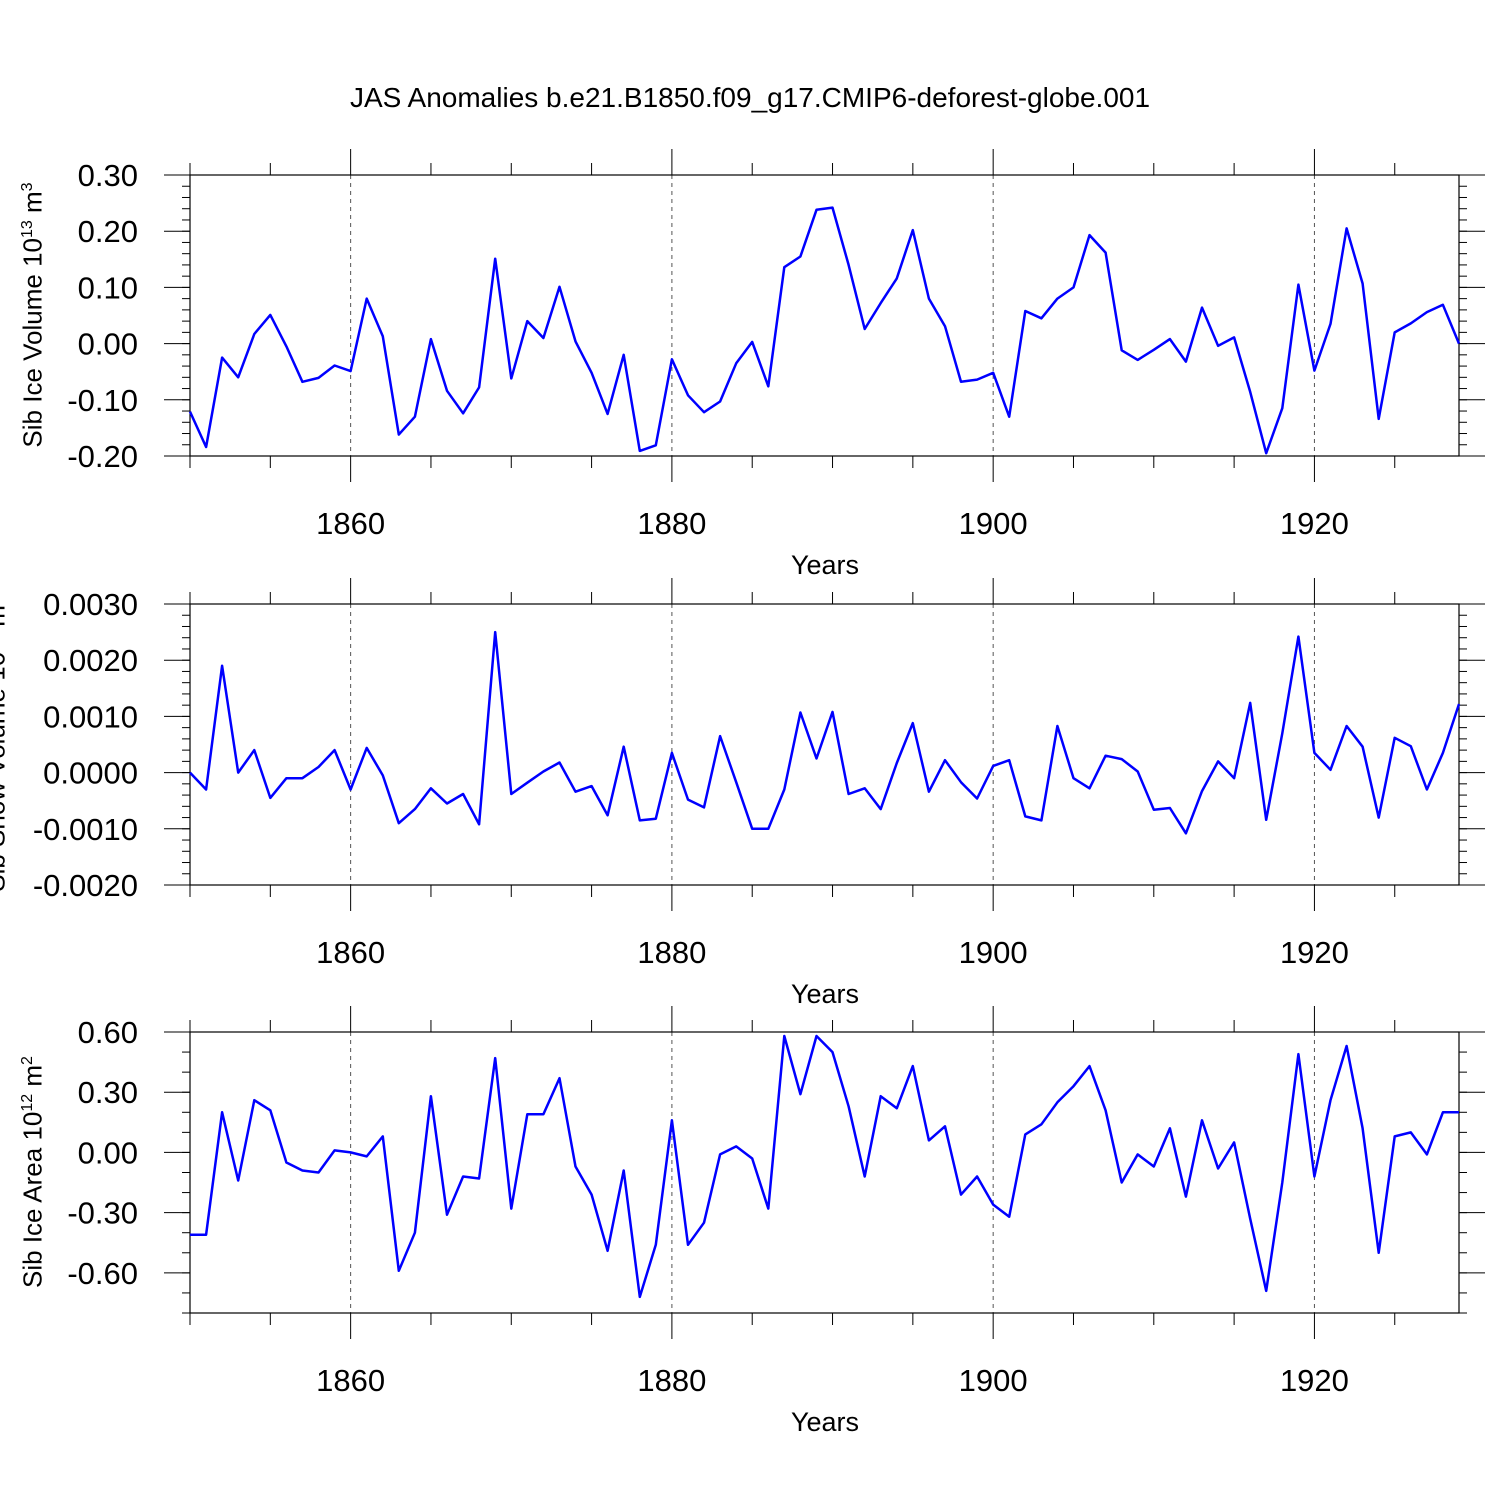 This screenshot has height=1500, width=1500. I want to click on panel-1-ytick-label-4: 0.20, so click(108, 231).